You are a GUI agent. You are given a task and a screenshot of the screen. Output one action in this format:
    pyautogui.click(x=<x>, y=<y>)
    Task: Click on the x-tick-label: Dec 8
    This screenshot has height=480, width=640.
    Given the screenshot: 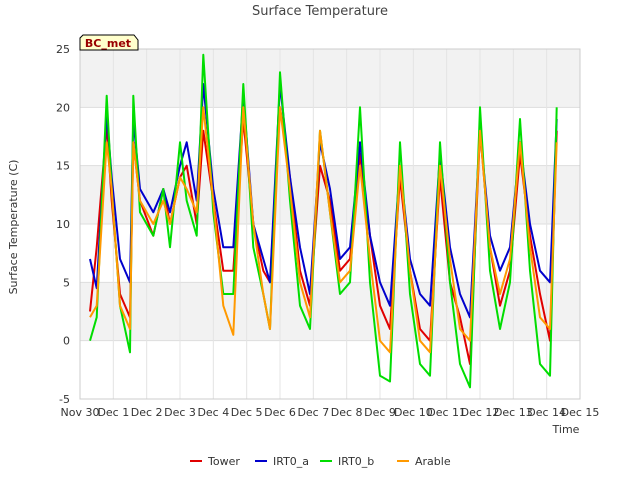 What is the action you would take?
    pyautogui.click(x=347, y=412)
    